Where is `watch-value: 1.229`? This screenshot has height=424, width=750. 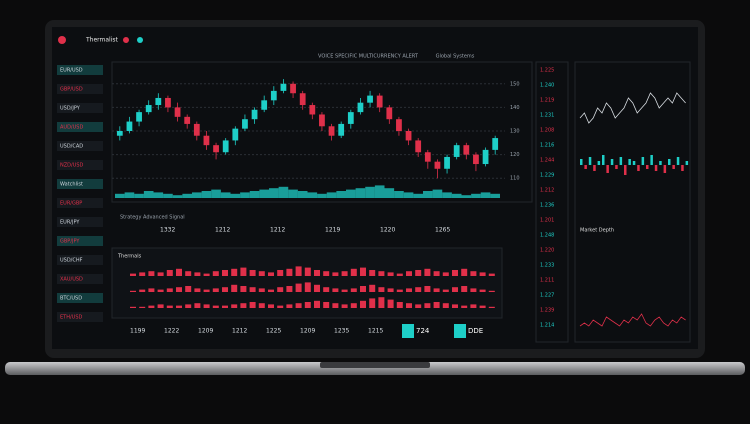
watch-value: 1.229 is located at coordinates (547, 176).